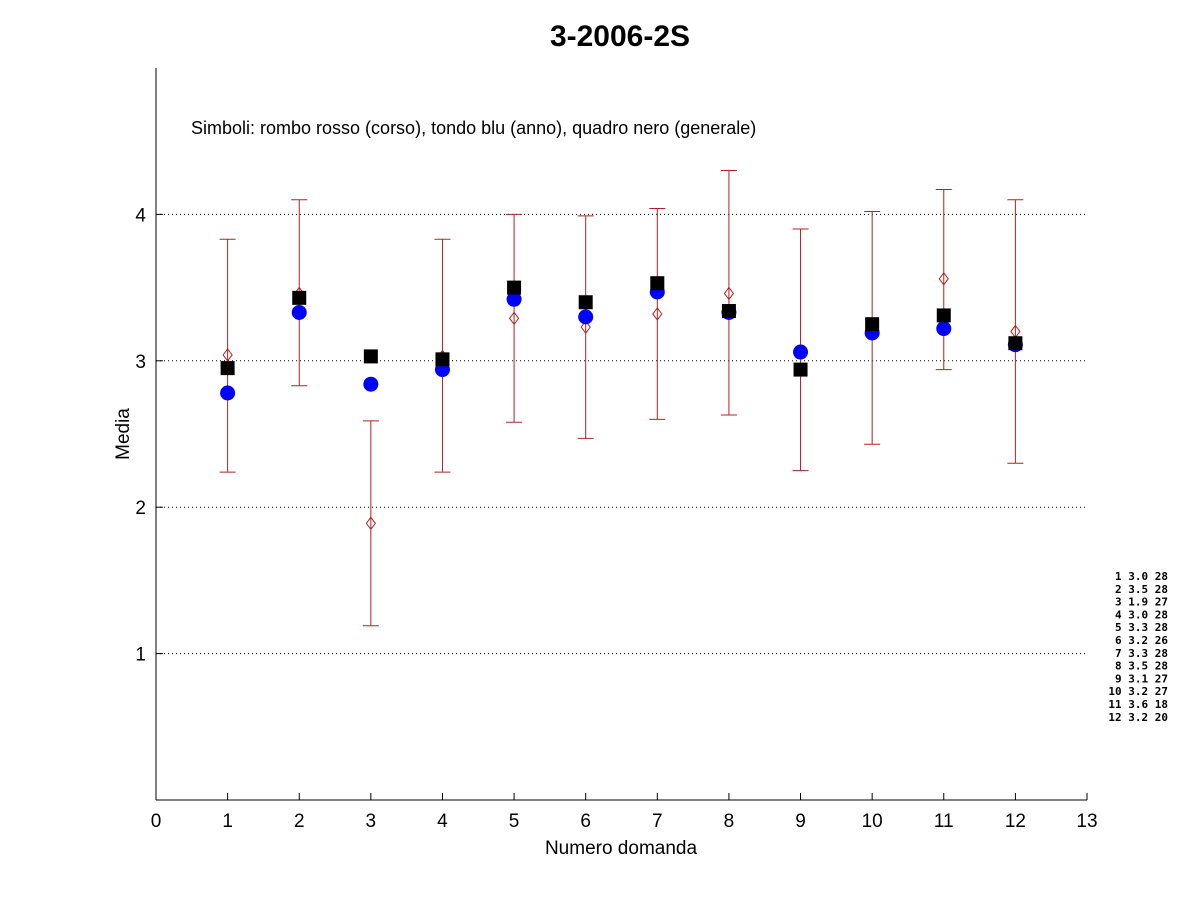 This screenshot has width=1201, height=900. What do you see at coordinates (620, 36) in the screenshot?
I see `chart-title: 3-2006-2S` at bounding box center [620, 36].